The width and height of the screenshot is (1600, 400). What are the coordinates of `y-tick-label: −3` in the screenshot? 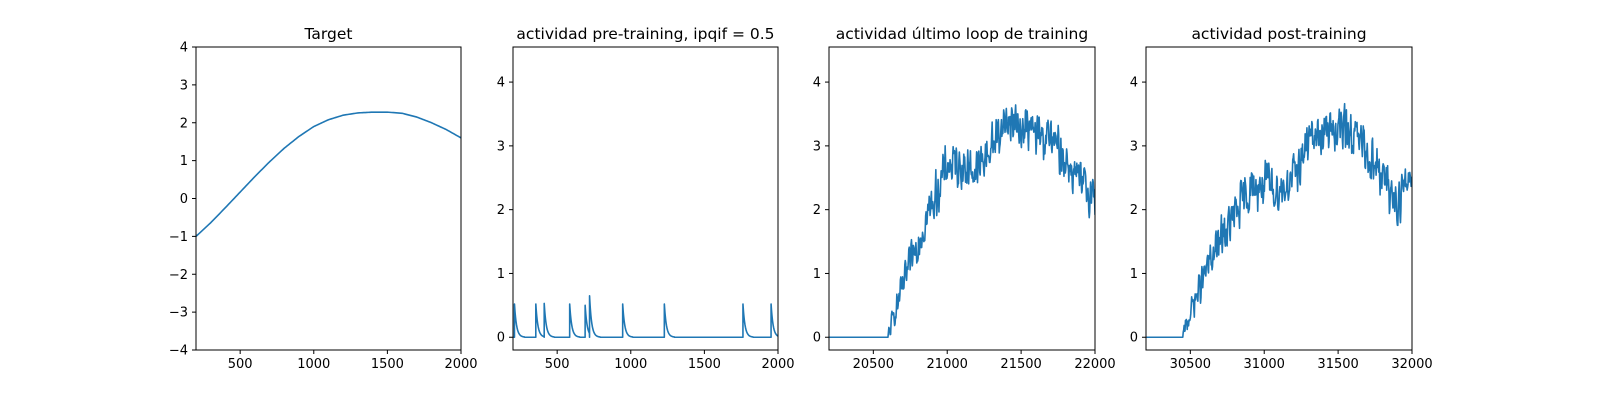 It's located at (178, 313).